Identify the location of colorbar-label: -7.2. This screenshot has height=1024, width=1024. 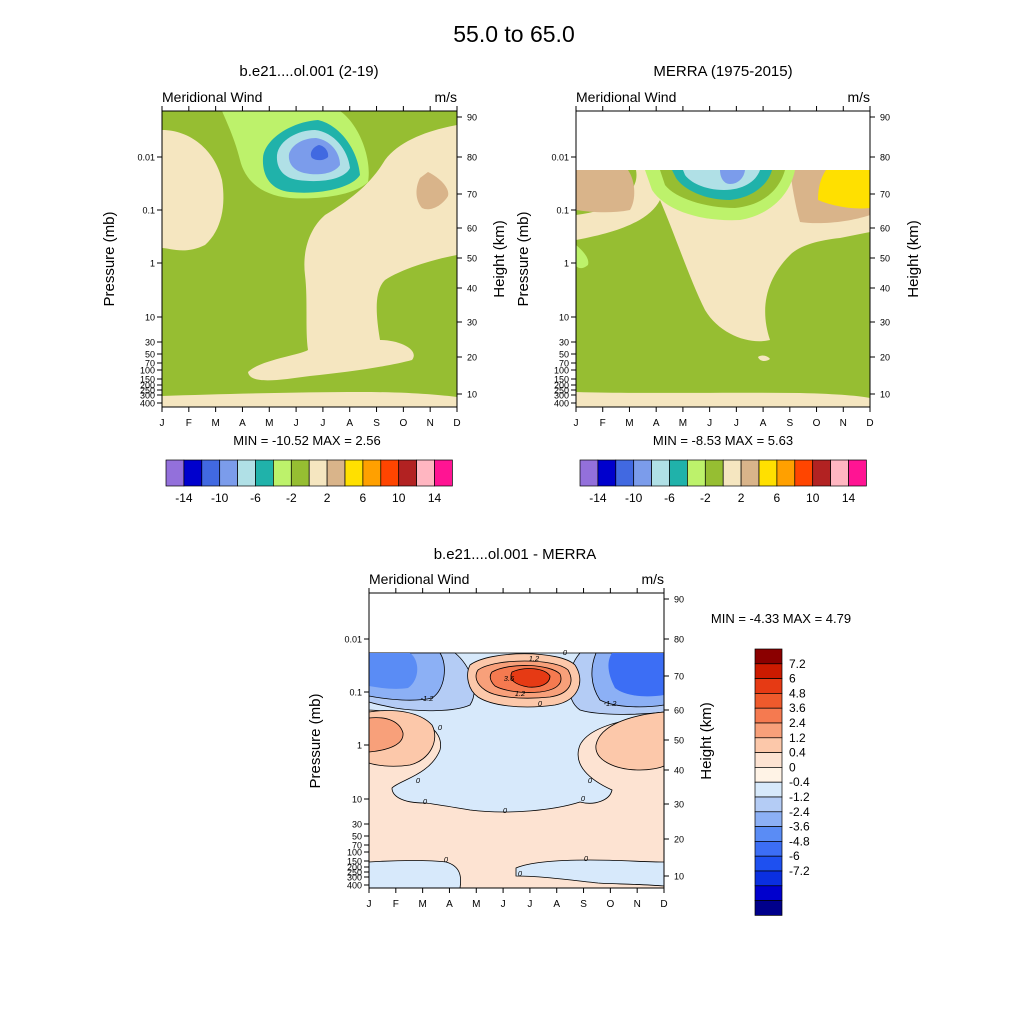
(799, 871).